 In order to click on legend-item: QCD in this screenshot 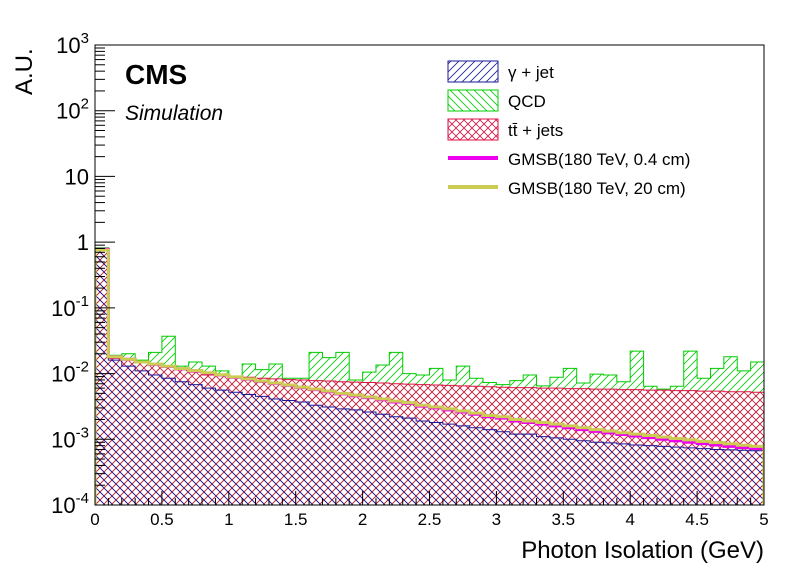, I will do `click(496, 100)`.